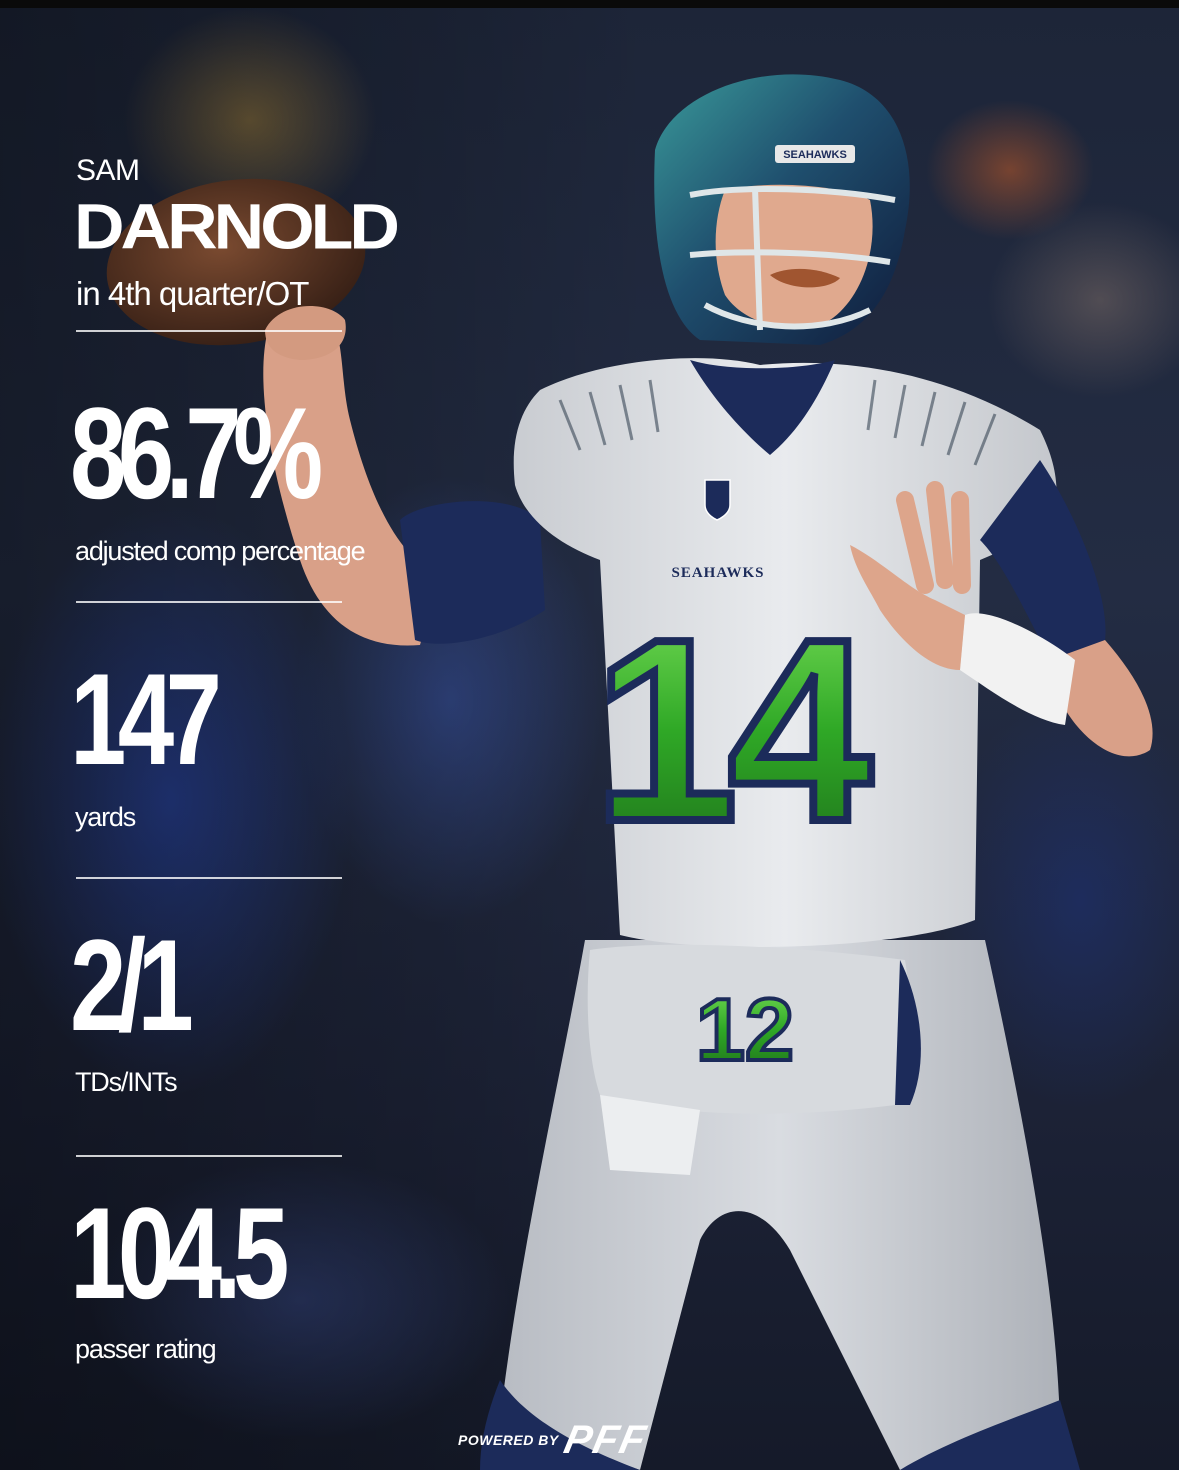 Image resolution: width=1179 pixels, height=1470 pixels. I want to click on stat-context: in 4th quarter/OT, so click(192, 293).